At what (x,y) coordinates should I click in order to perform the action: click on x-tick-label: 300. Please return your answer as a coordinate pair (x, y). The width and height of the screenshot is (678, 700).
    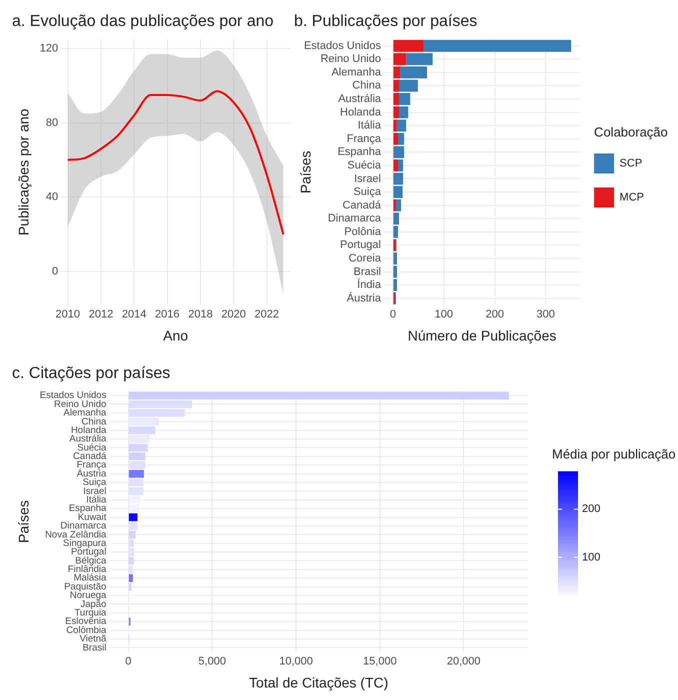
    Looking at the image, I should click on (545, 314).